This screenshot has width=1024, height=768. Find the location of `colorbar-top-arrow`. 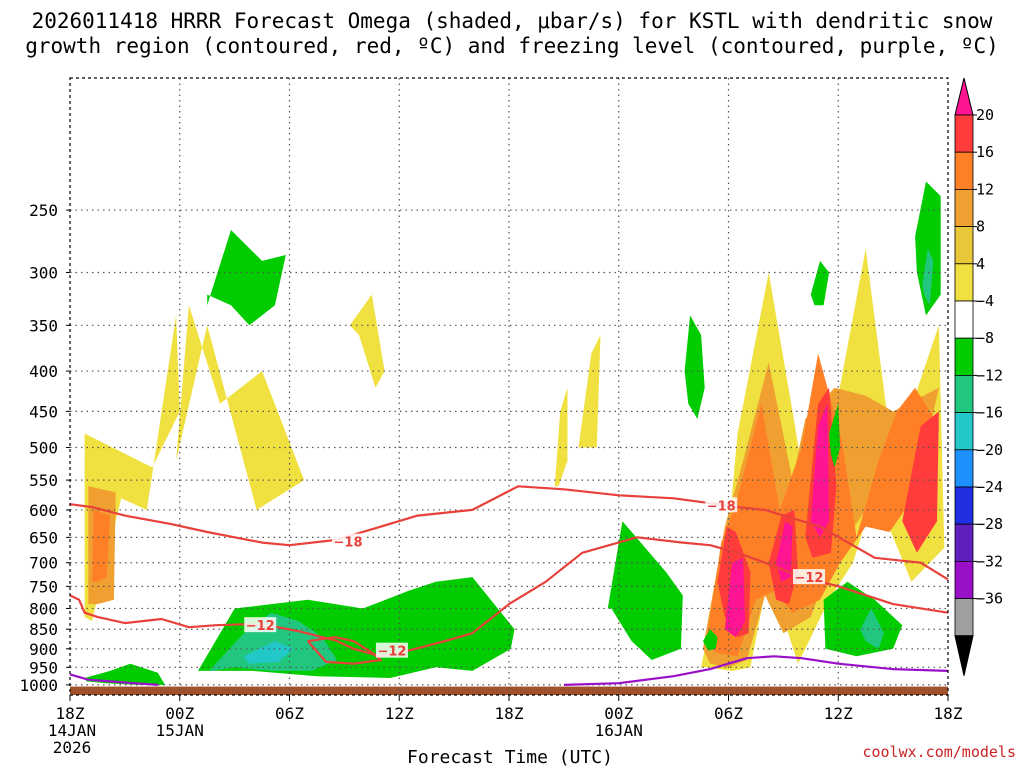

colorbar-top-arrow is located at coordinates (964, 96).